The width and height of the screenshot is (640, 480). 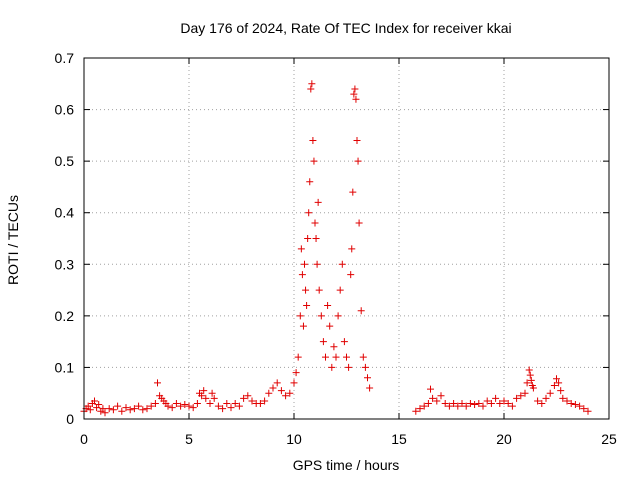 I want to click on y-tick-label: 0, so click(x=70, y=419).